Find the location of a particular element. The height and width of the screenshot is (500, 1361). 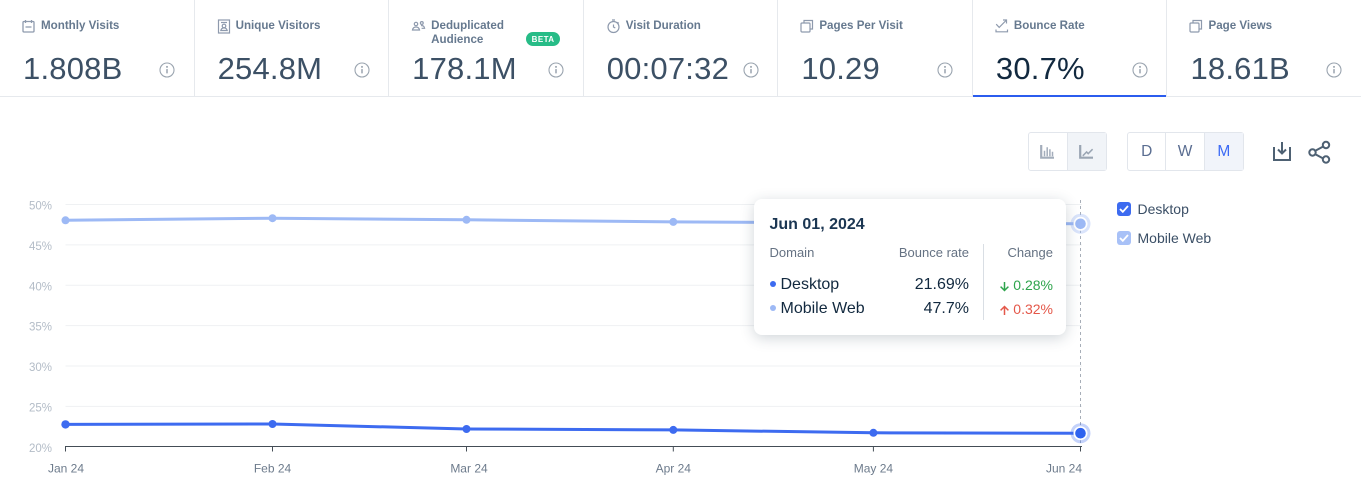

svg-text: 30% is located at coordinates (40, 368).